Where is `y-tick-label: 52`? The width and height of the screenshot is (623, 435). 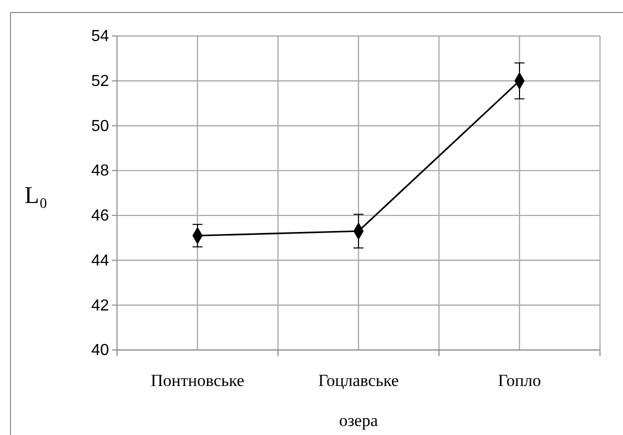
y-tick-label: 52 is located at coordinates (100, 81).